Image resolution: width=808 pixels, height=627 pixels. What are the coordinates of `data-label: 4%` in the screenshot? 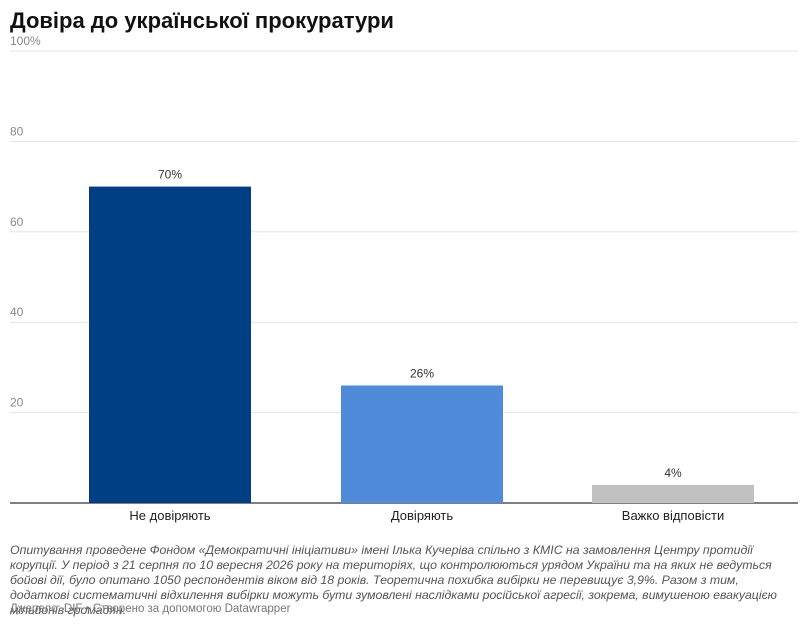 It's located at (673, 473).